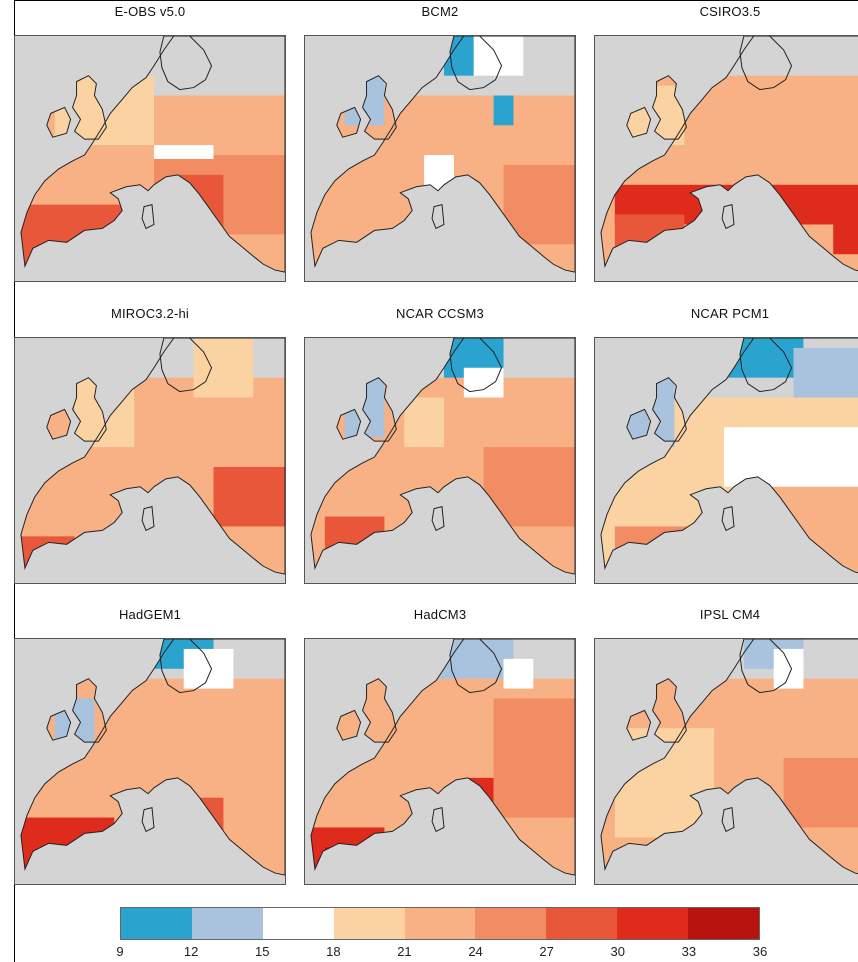  Describe the element at coordinates (440, 614) in the screenshot. I see `panel-title: HadCM3` at that location.